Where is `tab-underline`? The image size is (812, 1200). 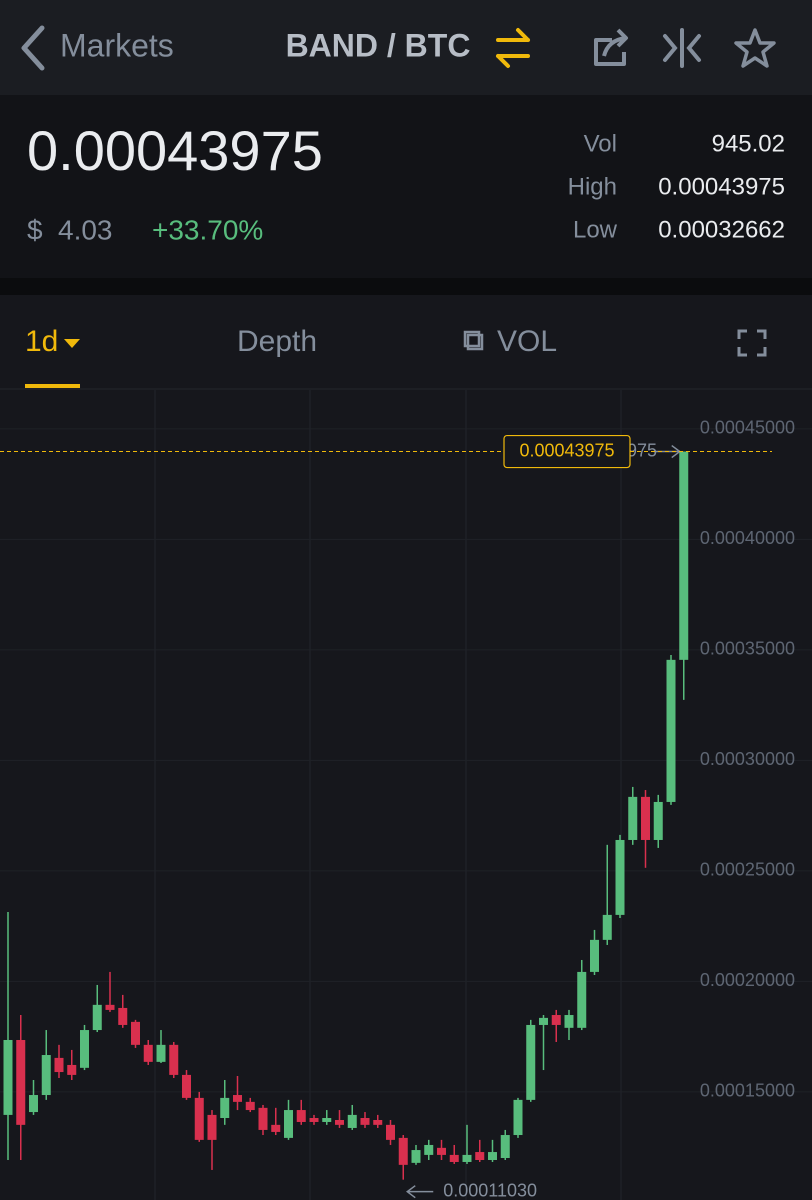 tab-underline is located at coordinates (52, 386).